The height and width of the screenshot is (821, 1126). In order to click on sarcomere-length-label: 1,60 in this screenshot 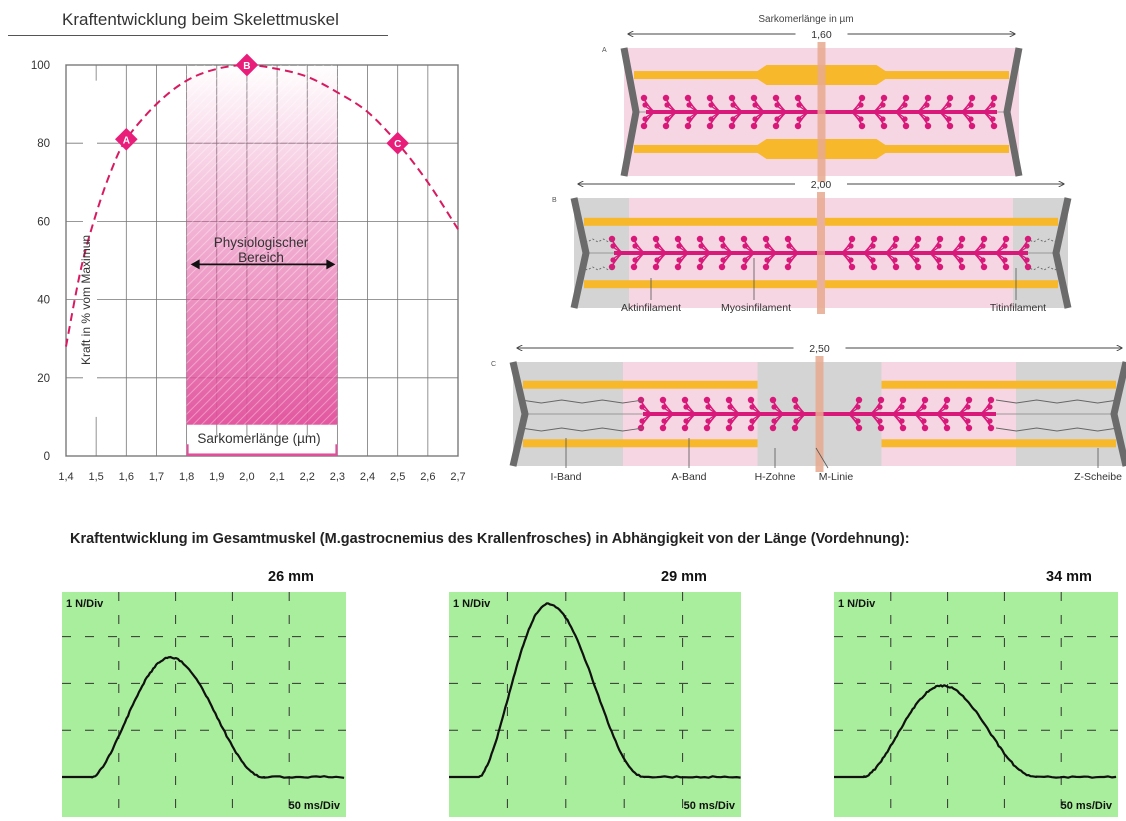, I will do `click(821, 35)`.